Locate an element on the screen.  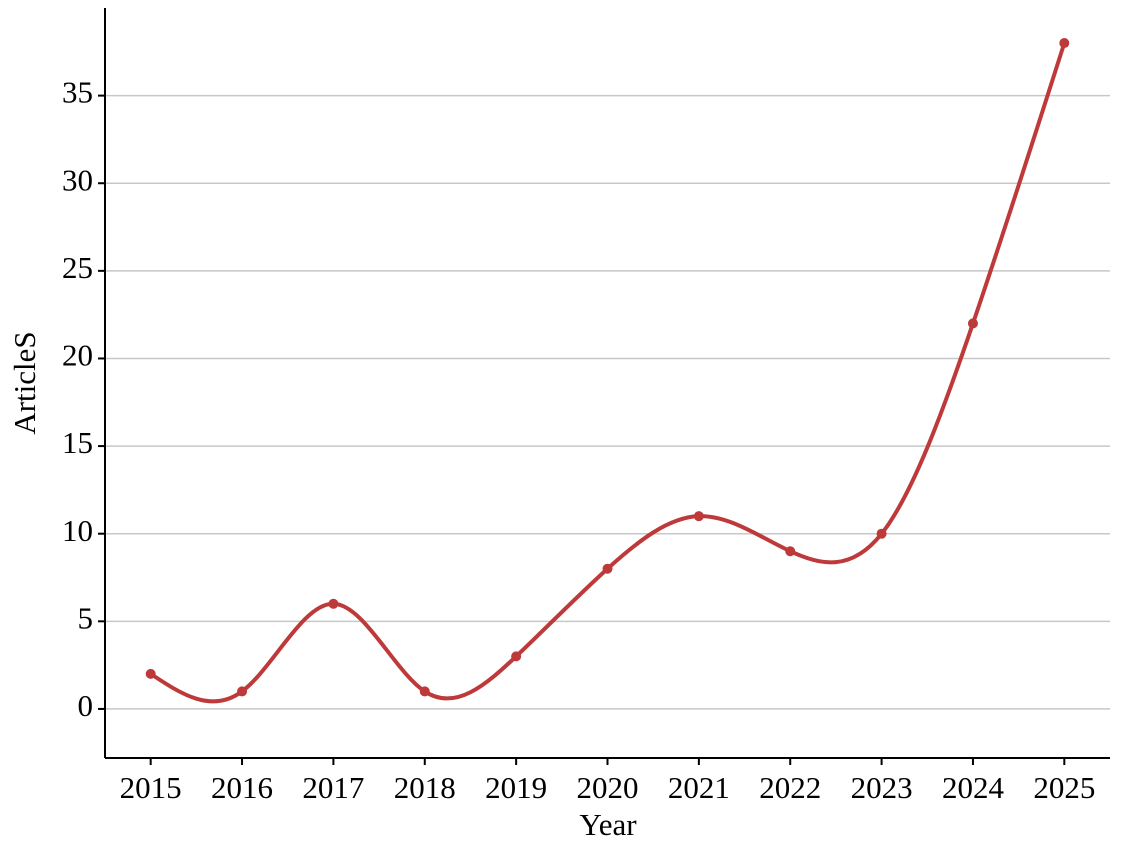
y-axis-label: ArticleS is located at coordinates (24, 382).